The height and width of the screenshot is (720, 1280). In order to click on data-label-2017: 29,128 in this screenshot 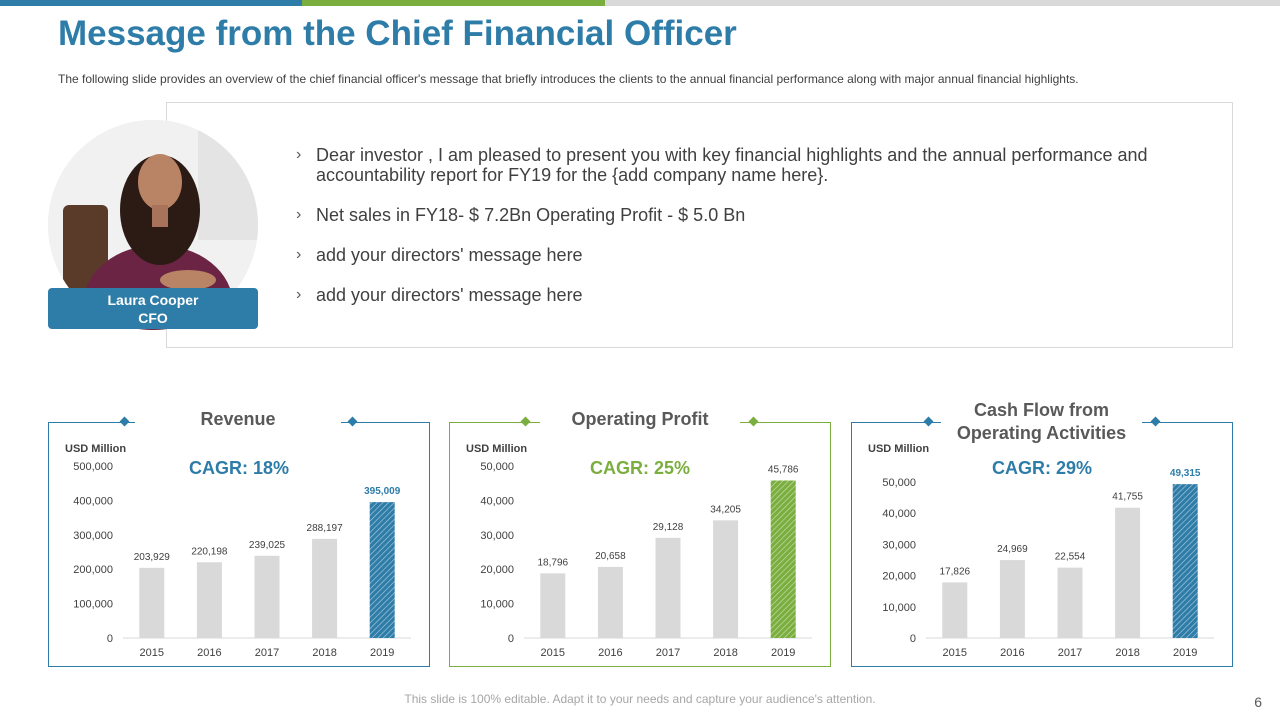, I will do `click(668, 527)`.